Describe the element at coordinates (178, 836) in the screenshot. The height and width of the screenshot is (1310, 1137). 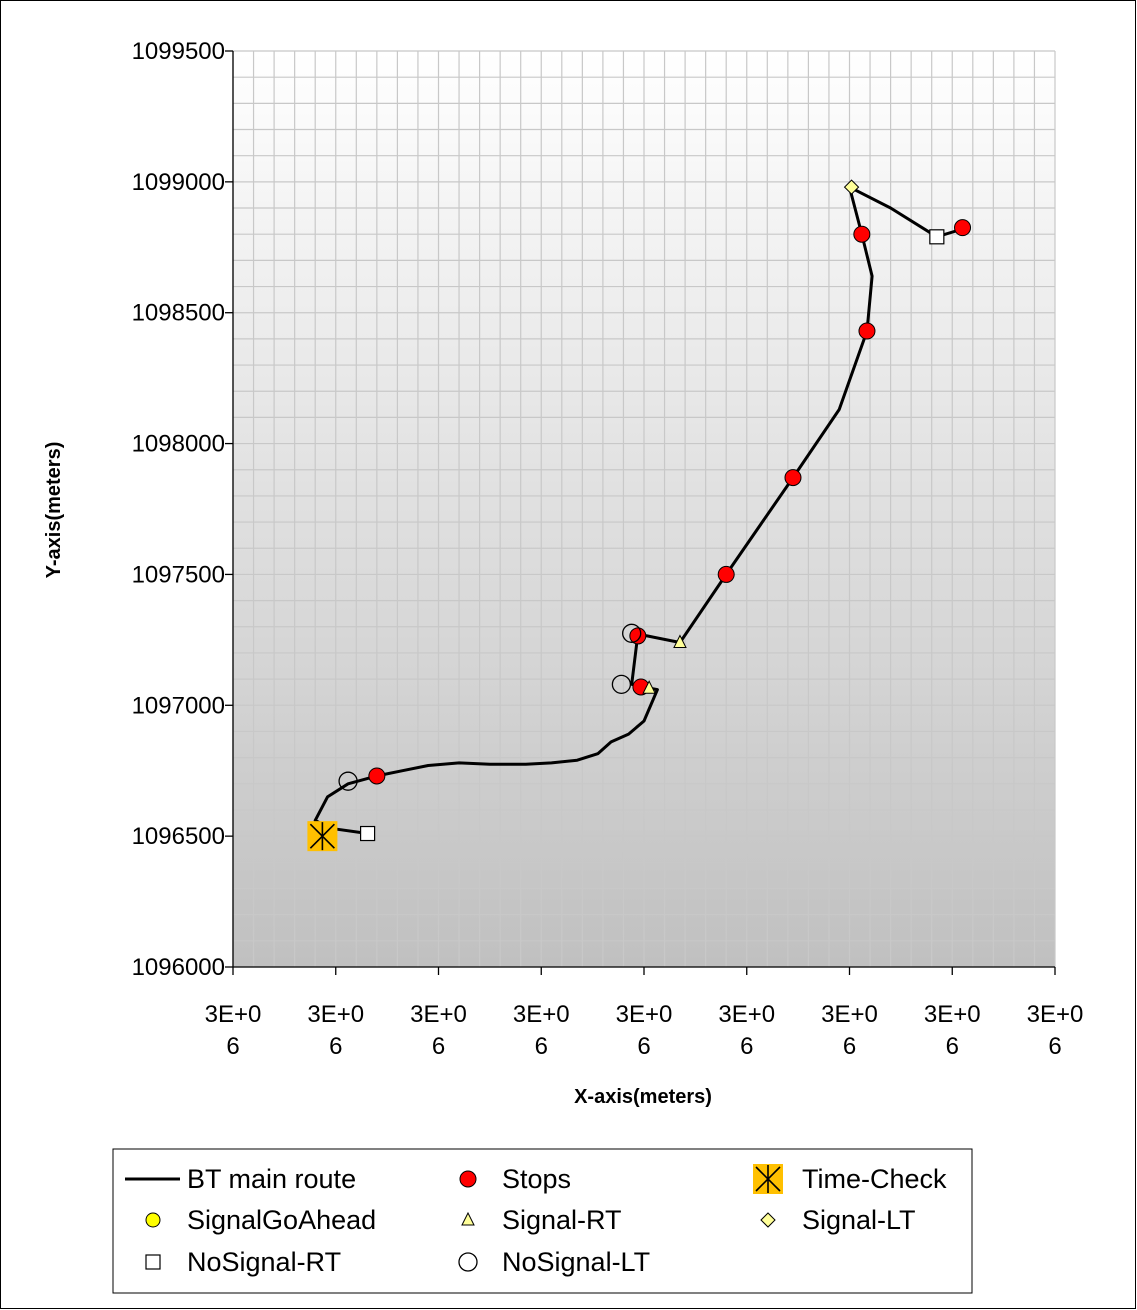
I see `y-tick-label: 1096500` at that location.